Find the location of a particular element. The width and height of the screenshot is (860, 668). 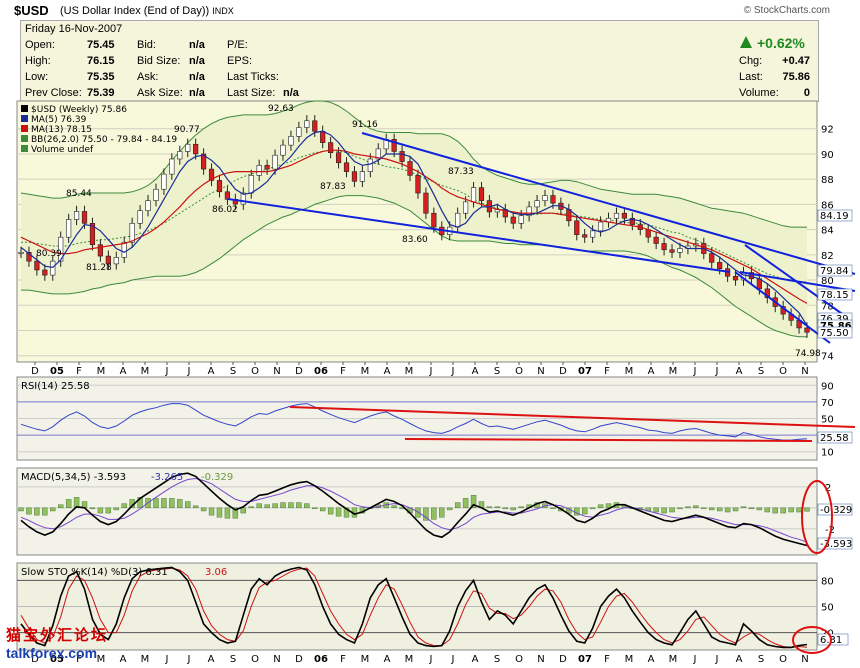

rsi-line is located at coordinates (414, 422).